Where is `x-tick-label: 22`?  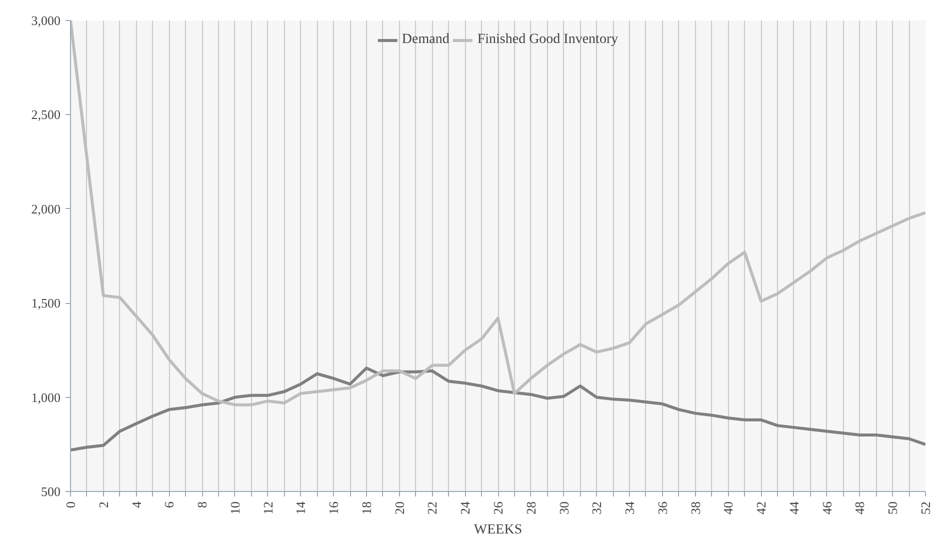
x-tick-label: 22 is located at coordinates (432, 508).